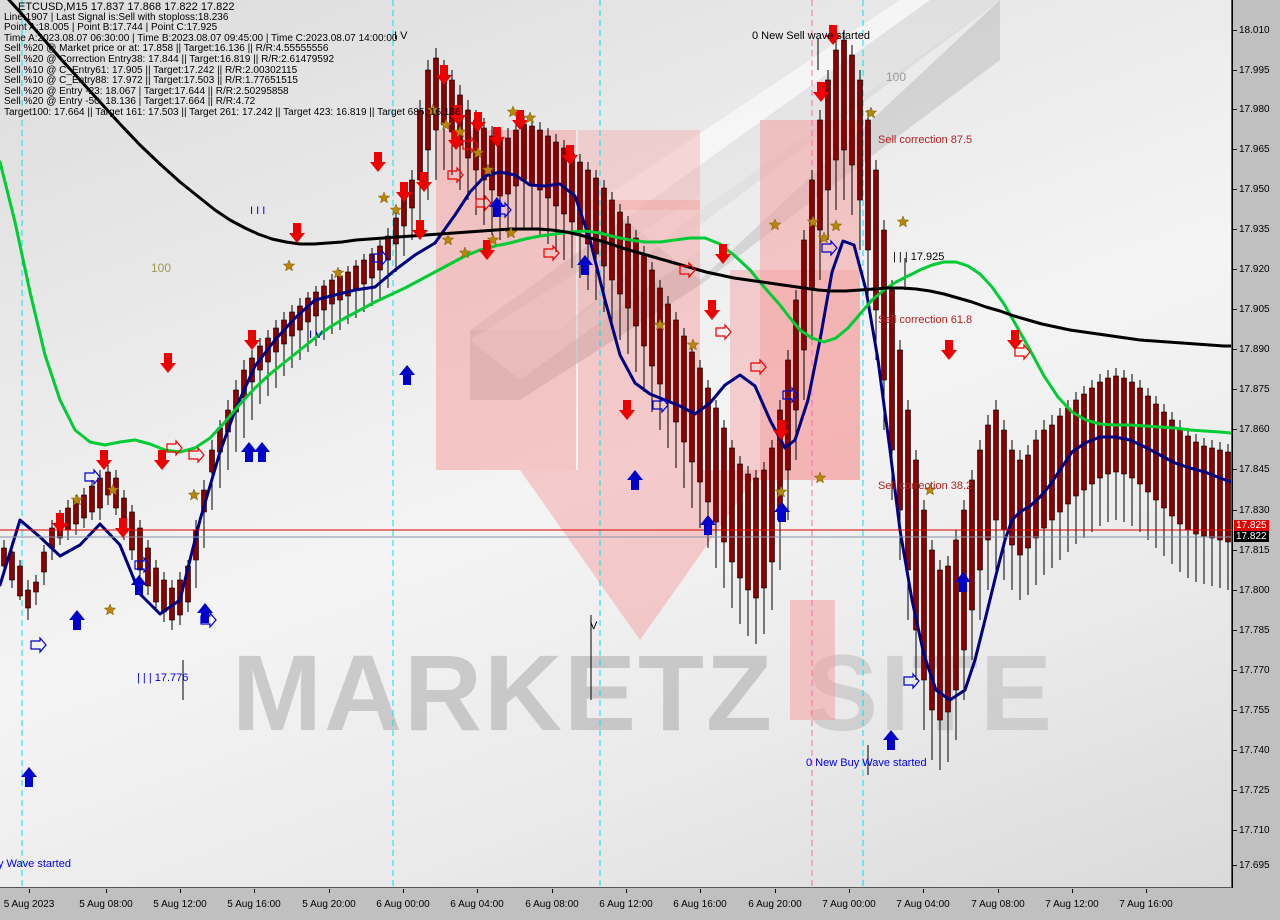  I want to click on price-tick-label: 17.785, so click(1254, 630).